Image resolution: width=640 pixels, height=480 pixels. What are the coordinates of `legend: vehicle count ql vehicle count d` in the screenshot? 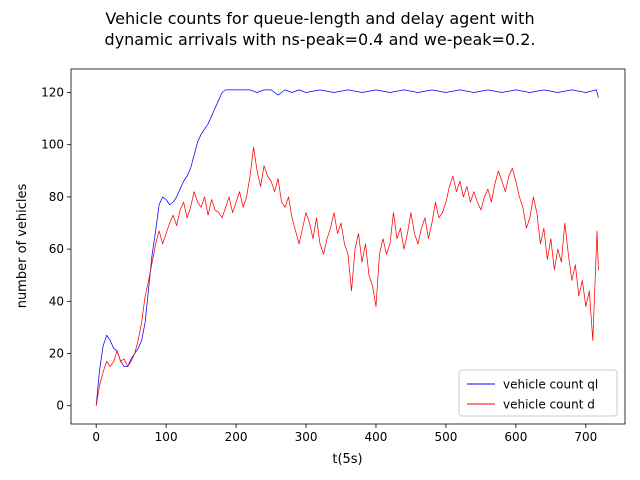 It's located at (538, 393).